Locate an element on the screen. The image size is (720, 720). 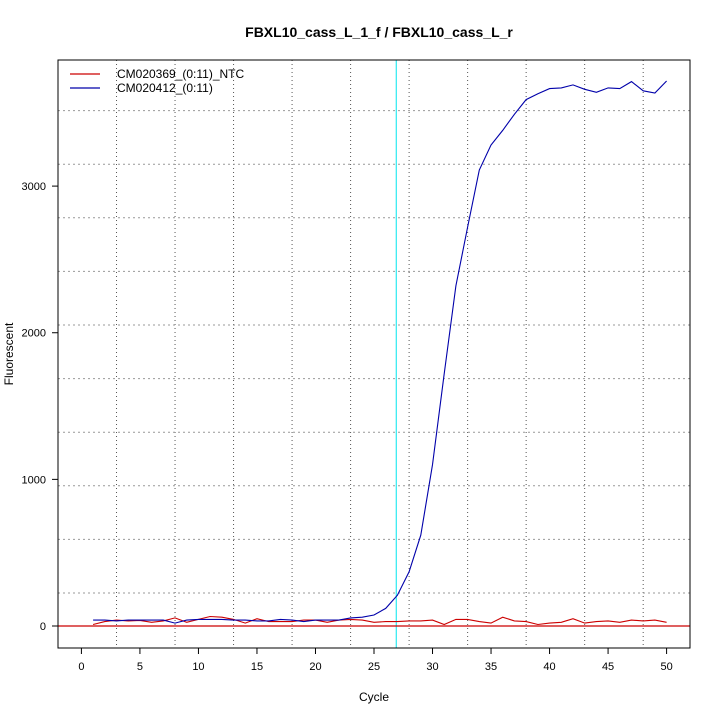
legend: CM020369_(0:11)_NTC CM020412_(0:11) is located at coordinates (157, 81).